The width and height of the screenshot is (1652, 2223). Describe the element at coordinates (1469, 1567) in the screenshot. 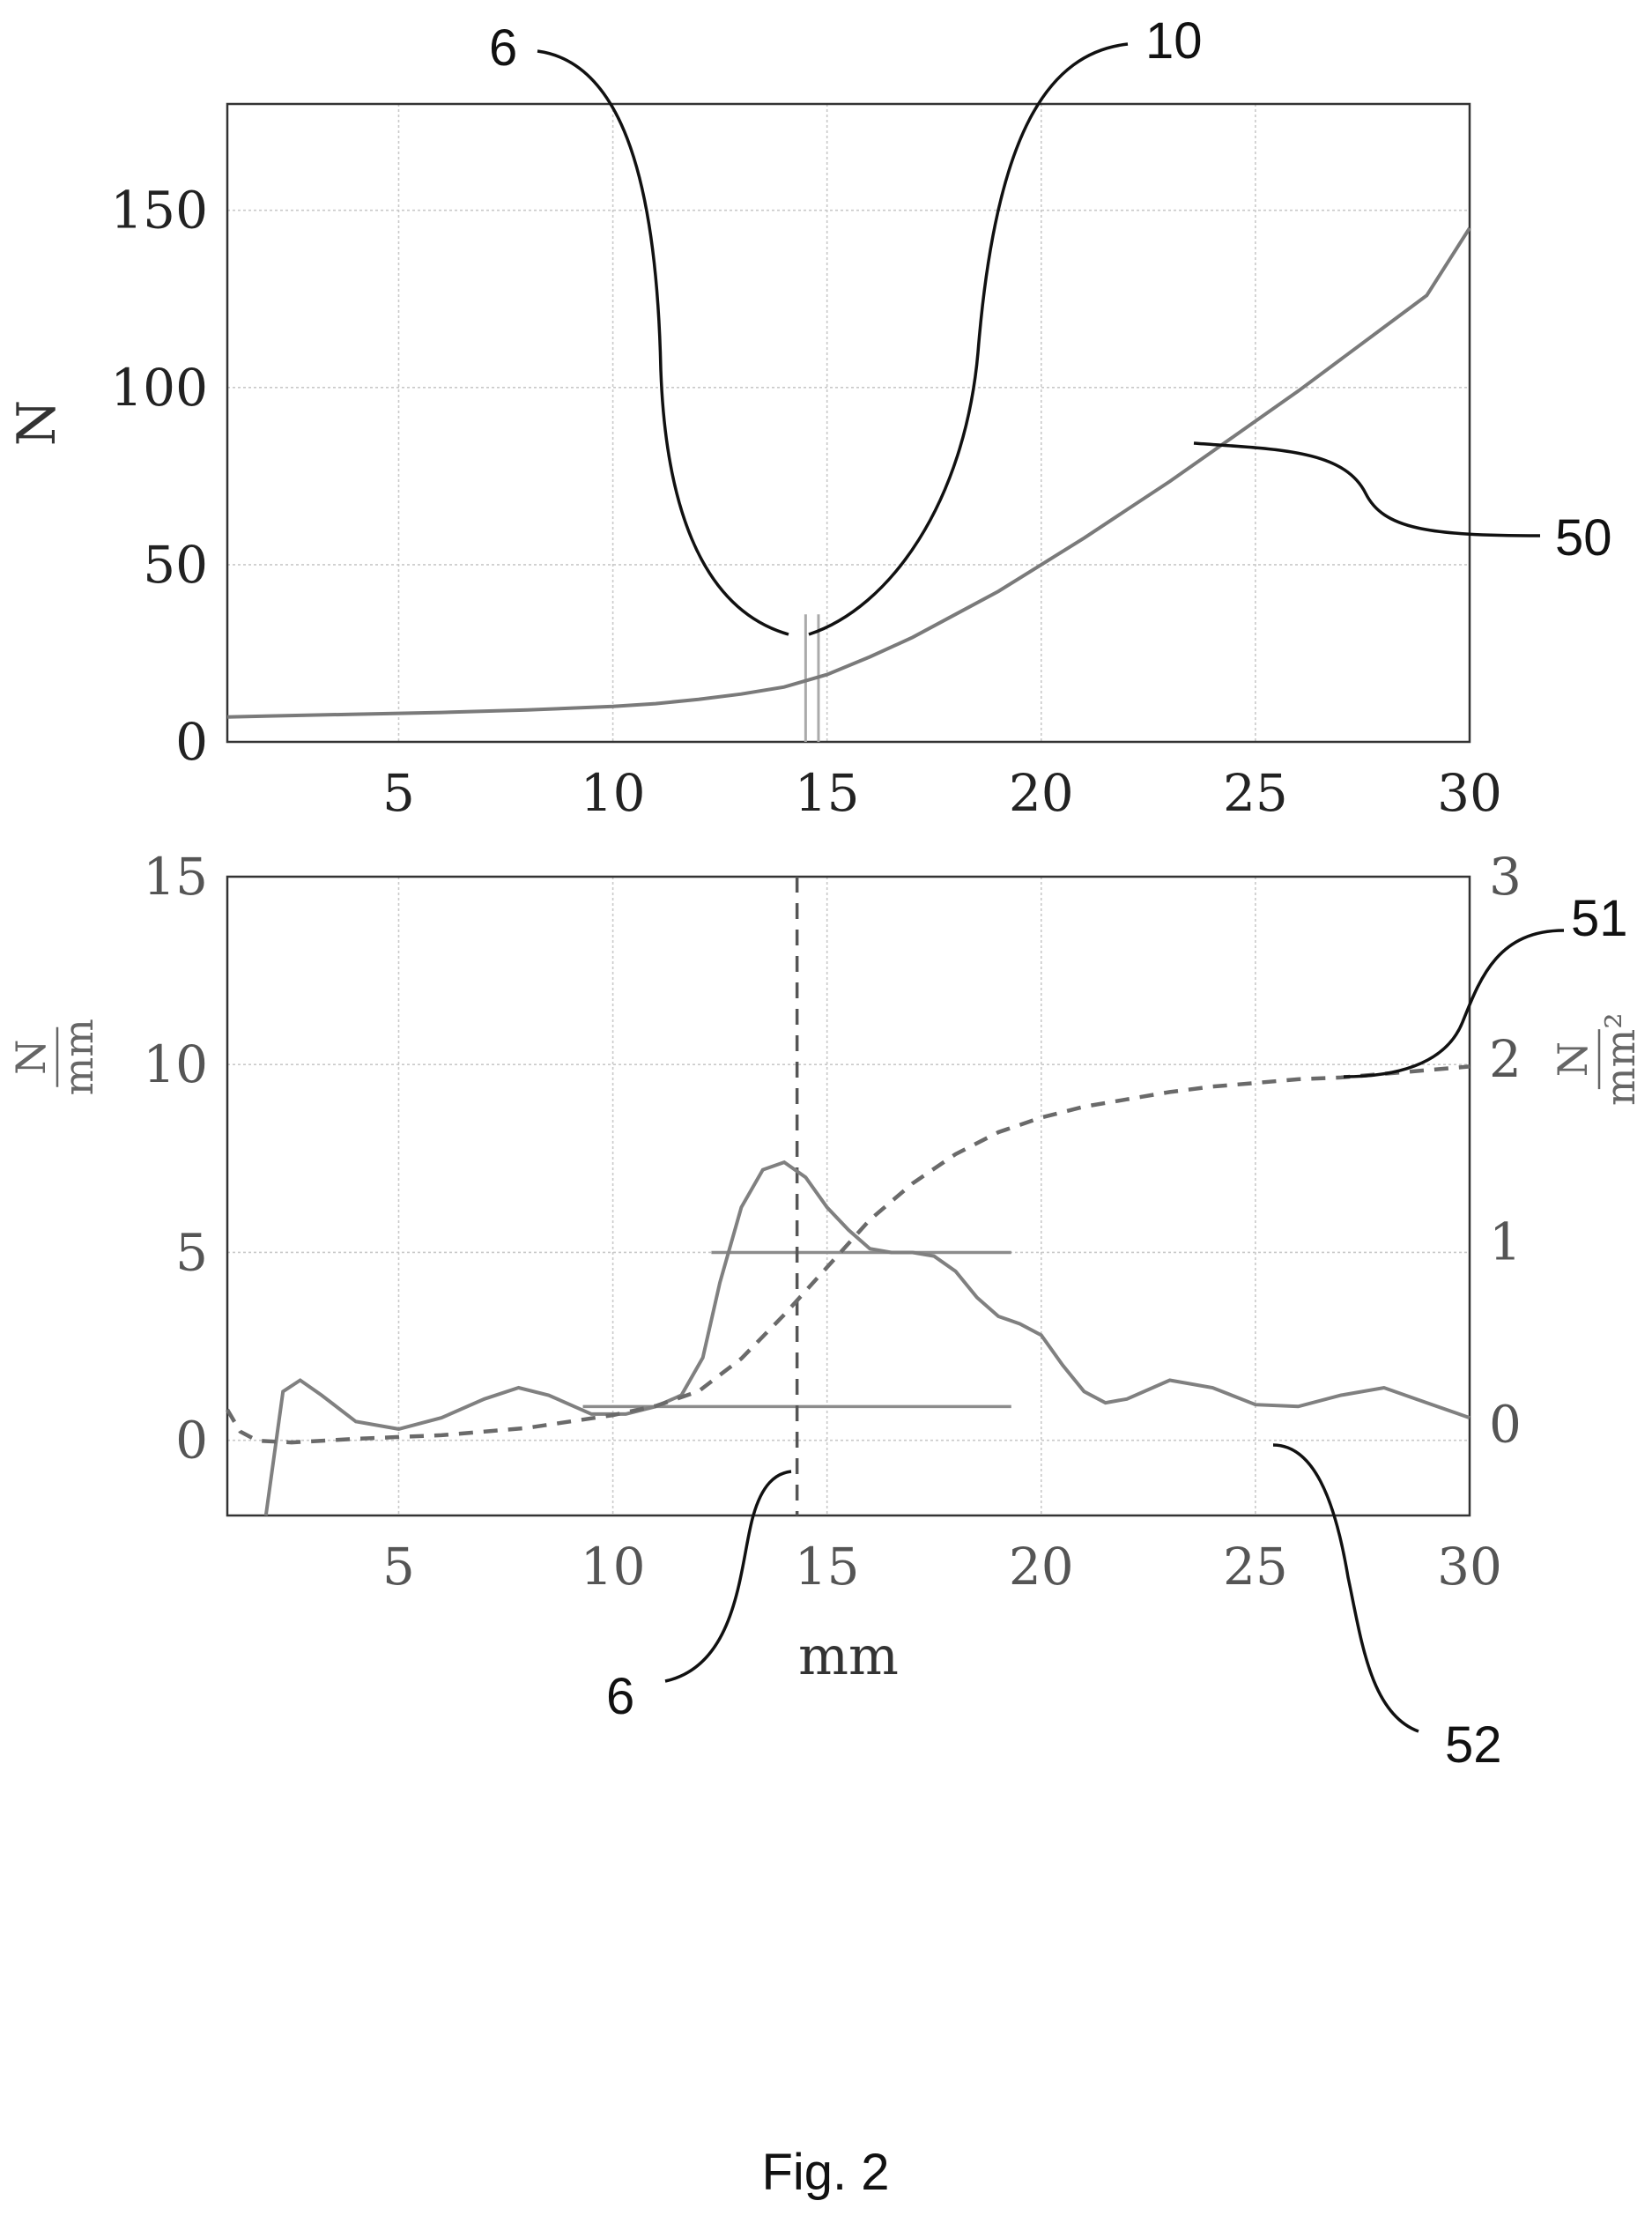

I see `bottom-x-tick-label: 30` at that location.